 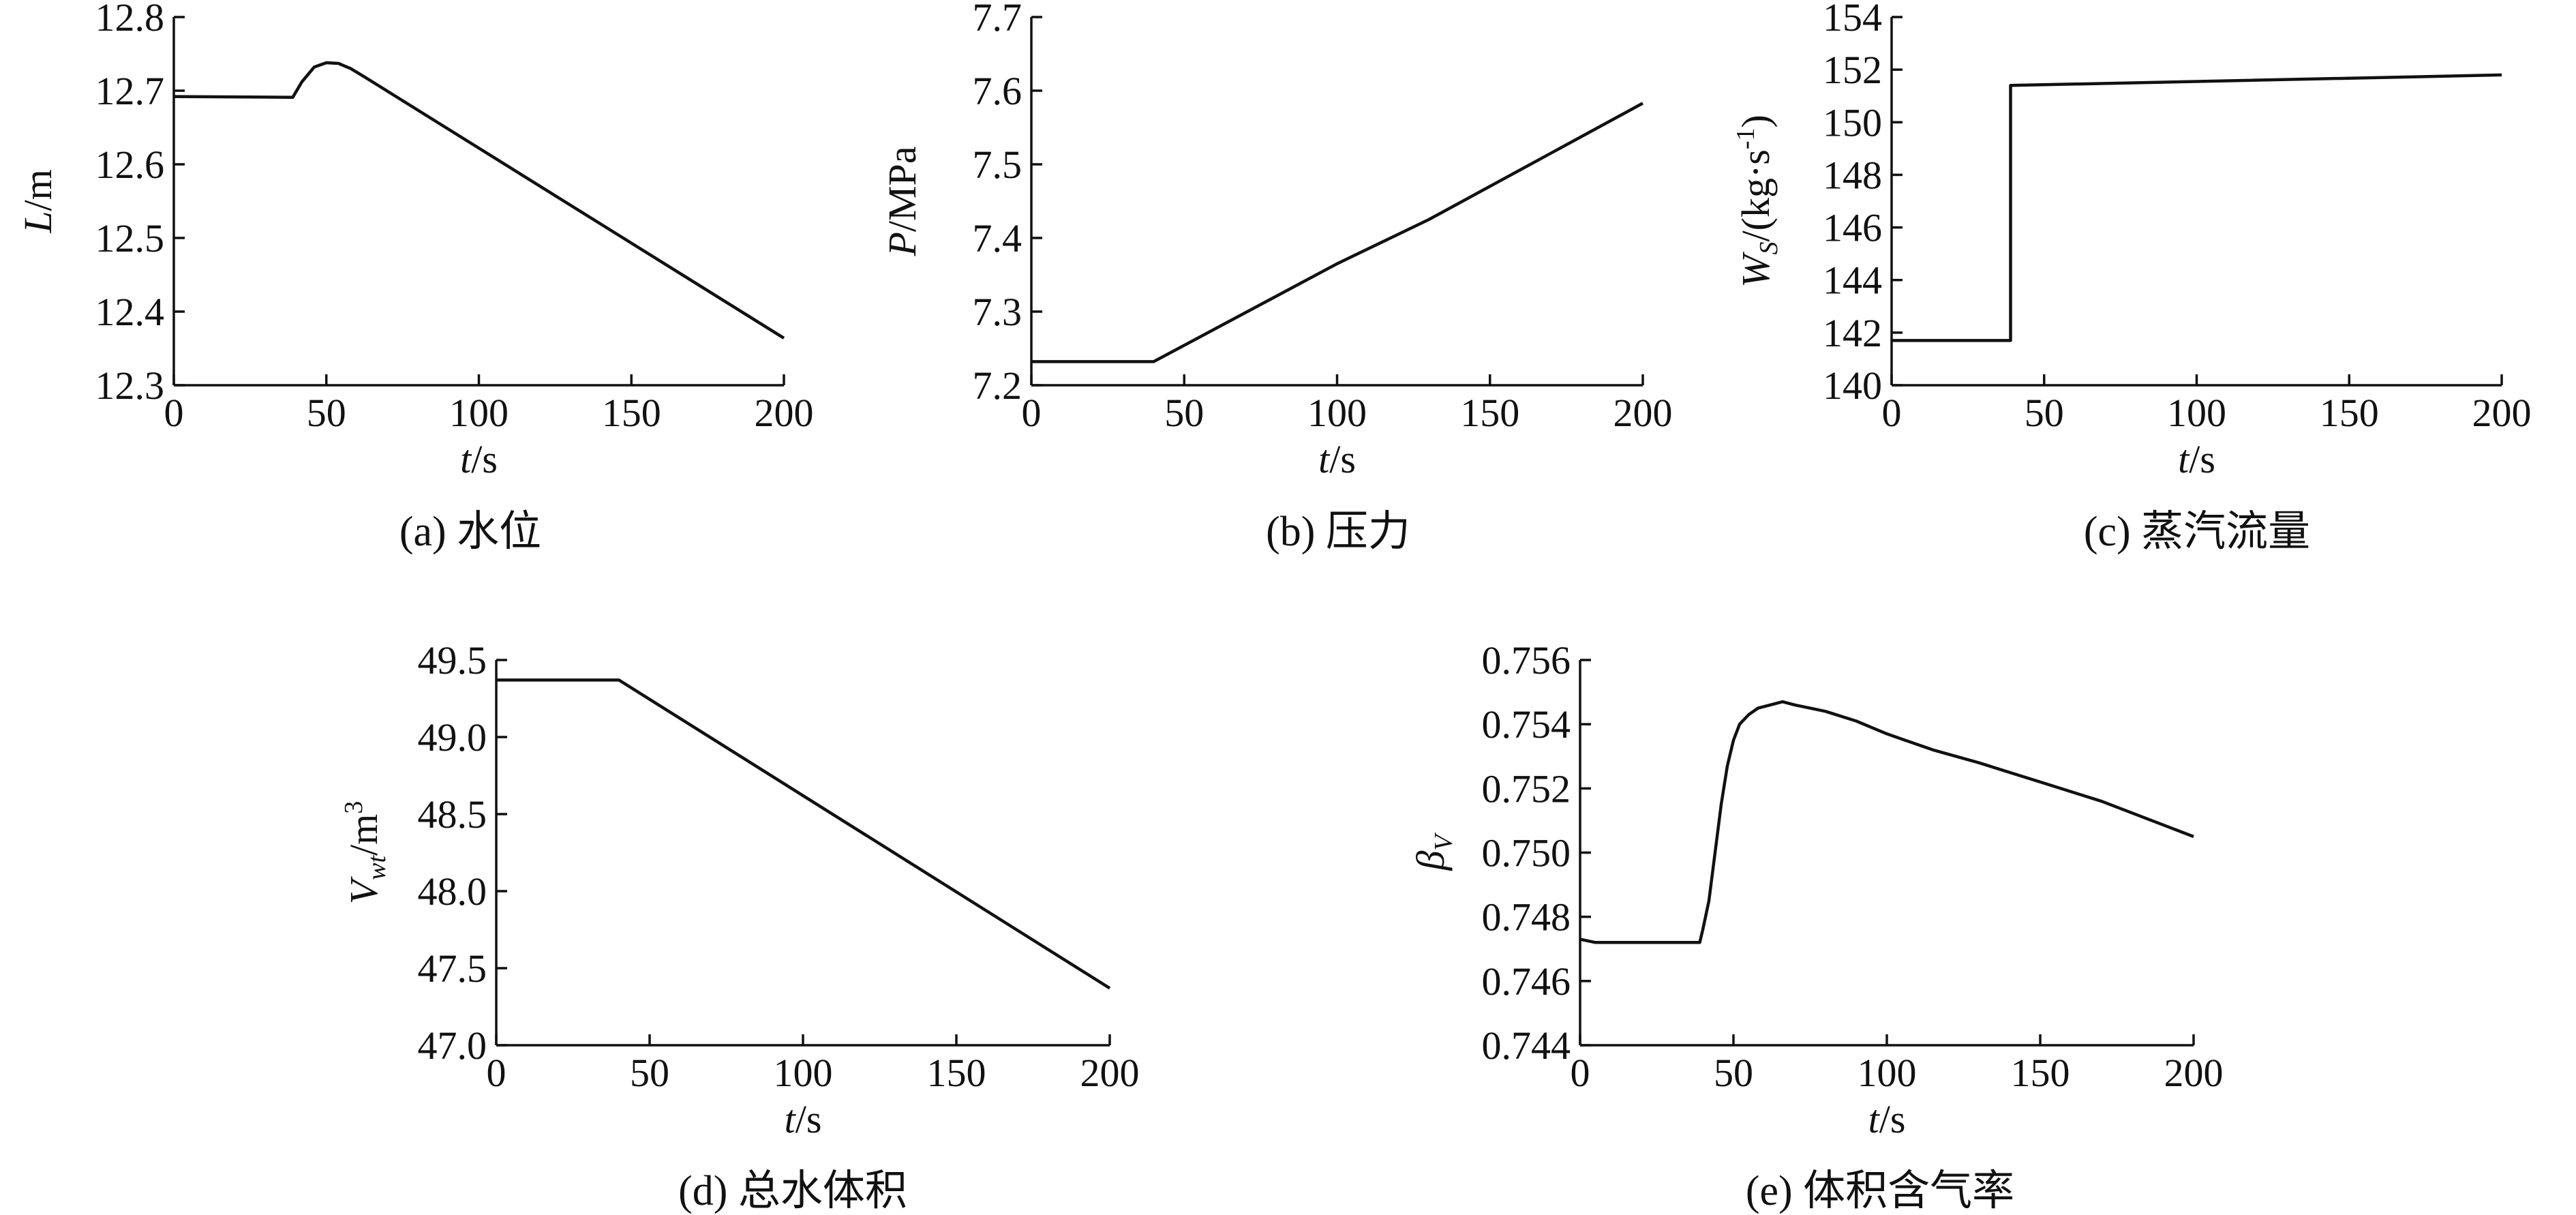 What do you see at coordinates (1526, 724) in the screenshot?
I see `y-tick-label: 0.754` at bounding box center [1526, 724].